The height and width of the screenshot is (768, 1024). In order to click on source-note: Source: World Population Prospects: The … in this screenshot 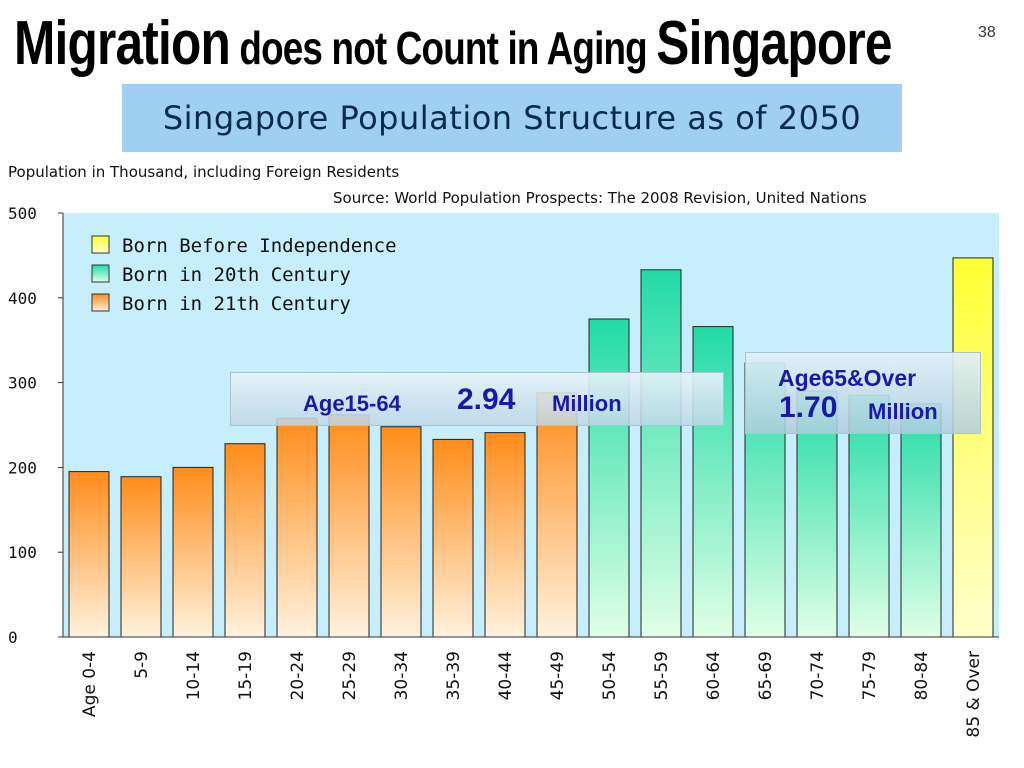, I will do `click(600, 198)`.